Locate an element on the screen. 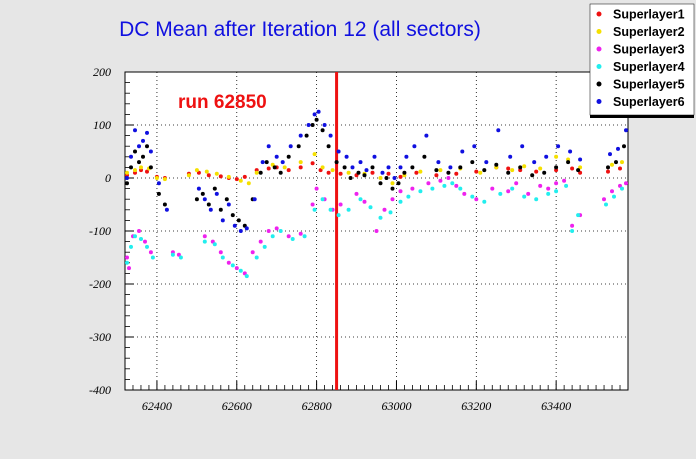 The image size is (696, 459). legend-label: Superlayer1 is located at coordinates (649, 15).